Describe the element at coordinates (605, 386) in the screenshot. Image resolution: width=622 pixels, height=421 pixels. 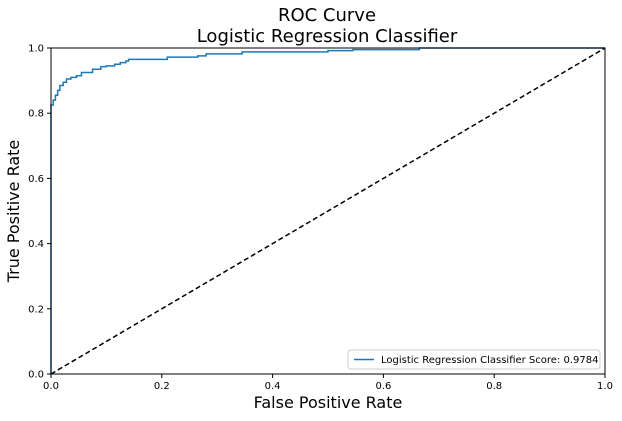
I see `x-tick-label: 1.0` at that location.